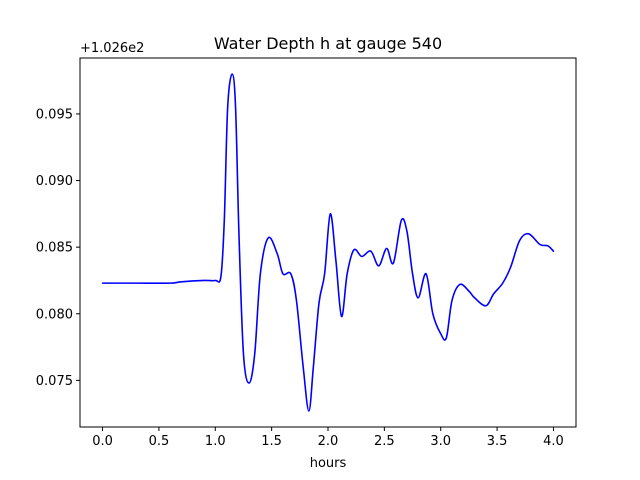  I want to click on x-tick-label: 4.0, so click(553, 441).